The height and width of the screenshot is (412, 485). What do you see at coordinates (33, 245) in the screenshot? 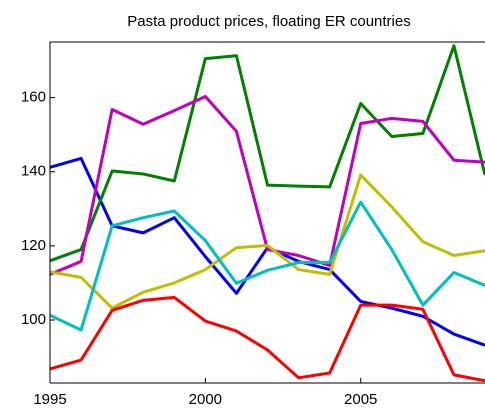
I see `y-tick-label: 120` at bounding box center [33, 245].